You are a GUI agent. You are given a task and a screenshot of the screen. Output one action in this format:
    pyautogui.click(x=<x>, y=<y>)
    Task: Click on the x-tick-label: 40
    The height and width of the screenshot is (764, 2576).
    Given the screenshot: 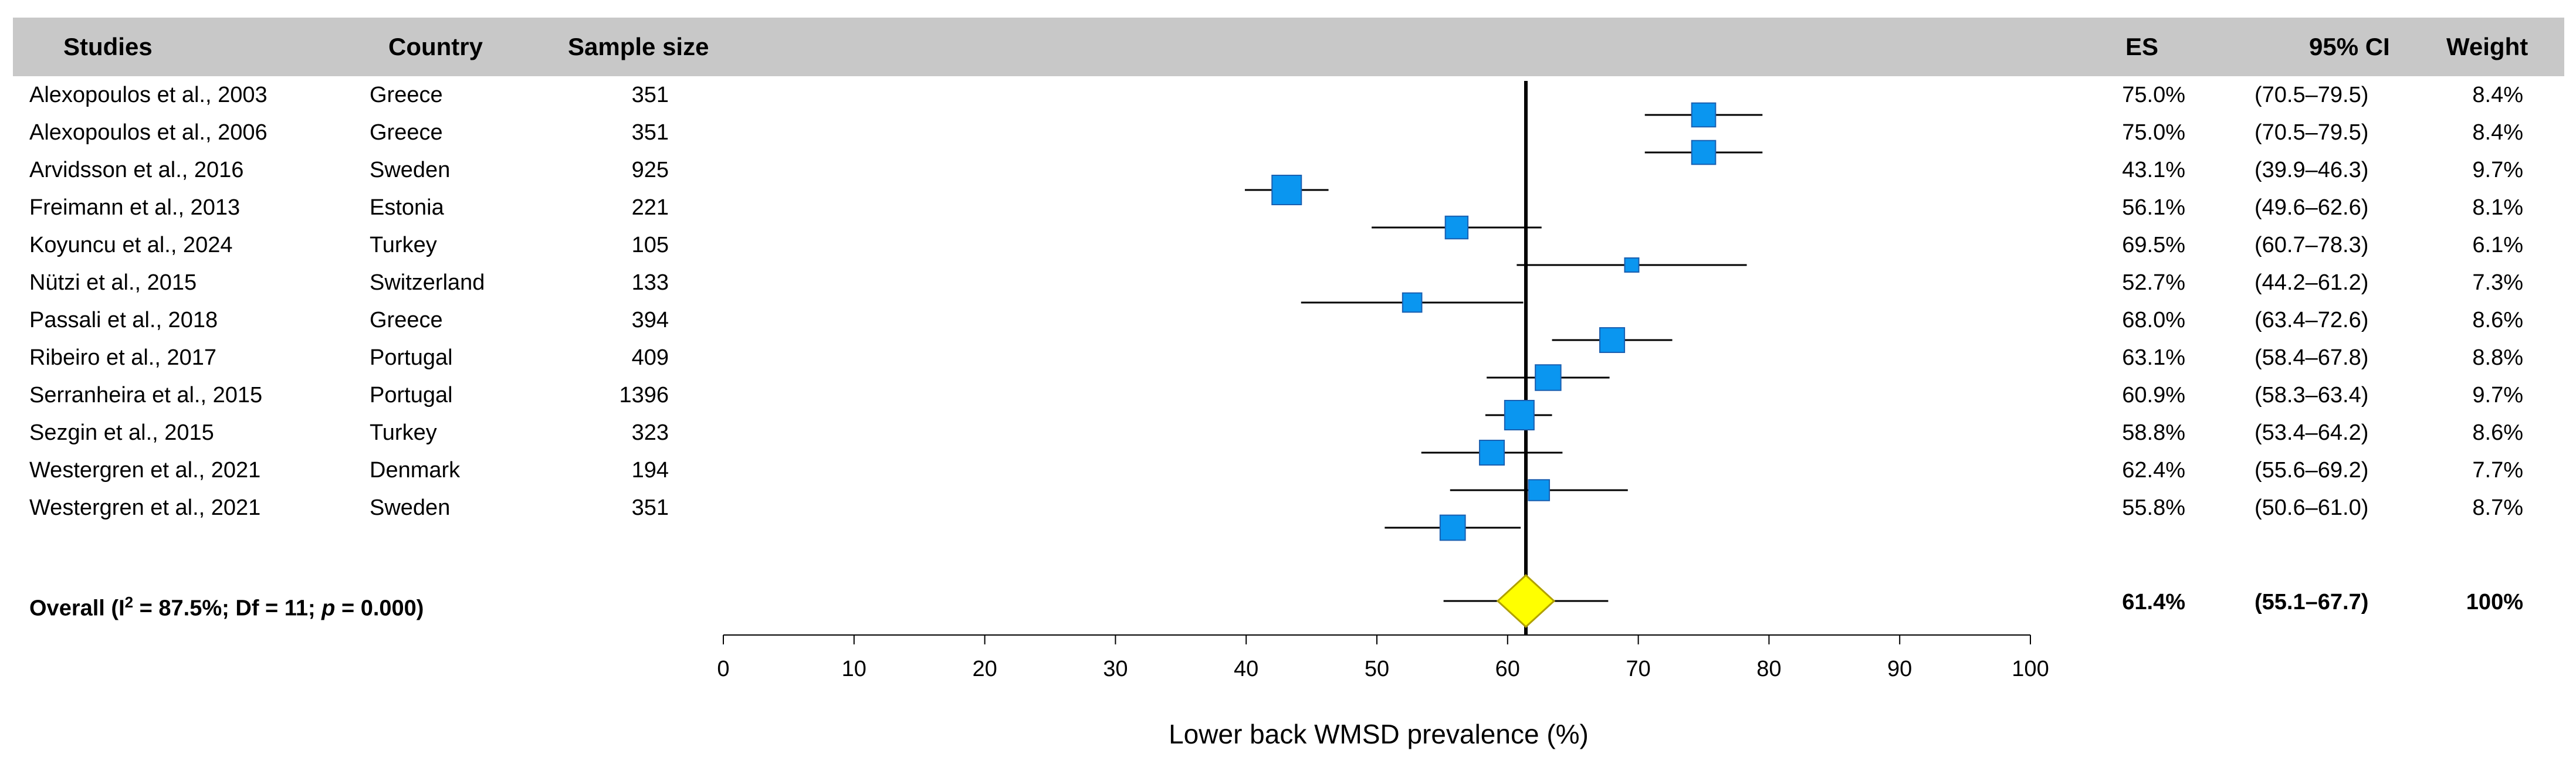 What is the action you would take?
    pyautogui.click(x=1246, y=669)
    